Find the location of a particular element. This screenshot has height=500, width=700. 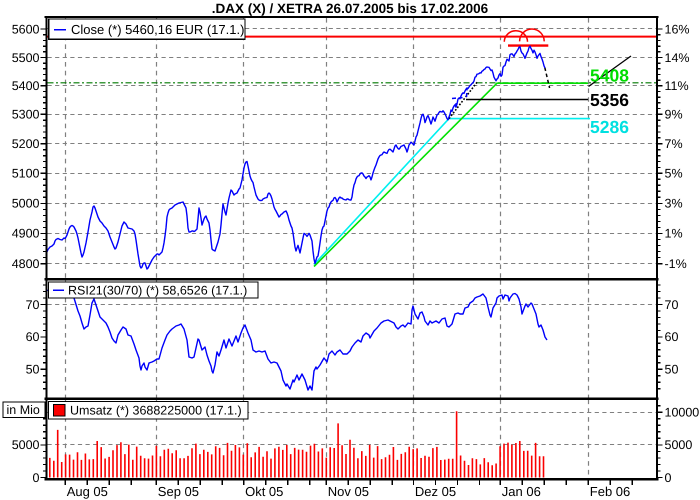

svg-text: 5100 is located at coordinates (26, 174).